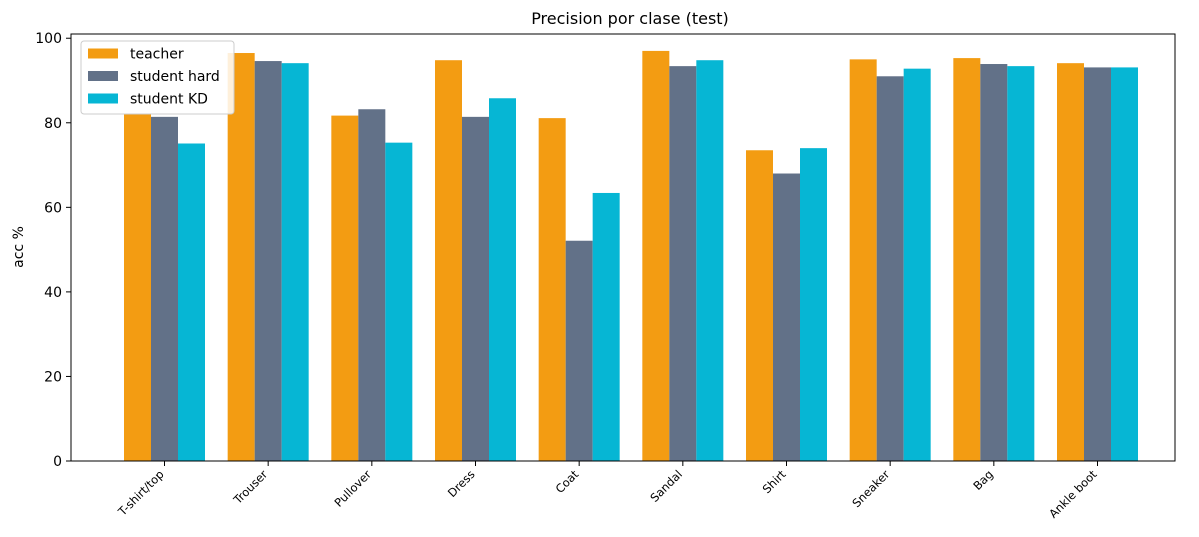 The width and height of the screenshot is (1199, 537). Describe the element at coordinates (917, 265) in the screenshot. I see `bar-student-kd-sneaker` at that location.